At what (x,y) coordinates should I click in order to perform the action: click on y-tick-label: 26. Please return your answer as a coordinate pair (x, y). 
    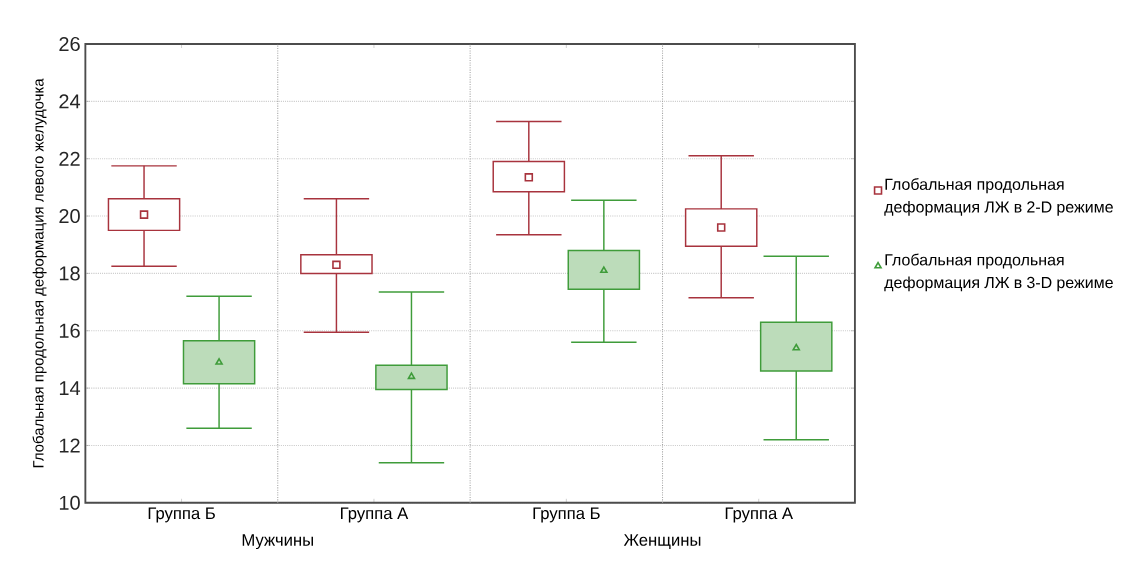
    Looking at the image, I should click on (69, 43).